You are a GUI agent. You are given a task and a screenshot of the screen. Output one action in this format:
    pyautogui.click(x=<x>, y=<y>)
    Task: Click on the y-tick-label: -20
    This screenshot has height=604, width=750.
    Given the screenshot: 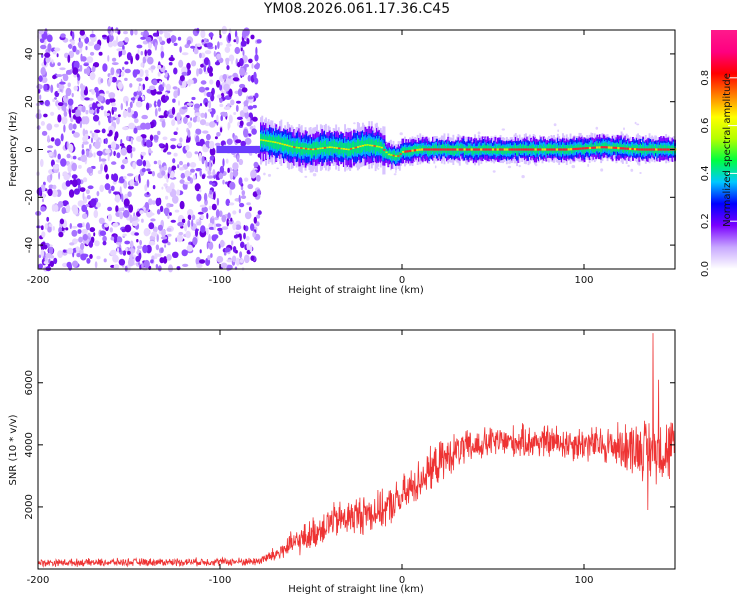 What is the action you would take?
    pyautogui.click(x=29, y=197)
    